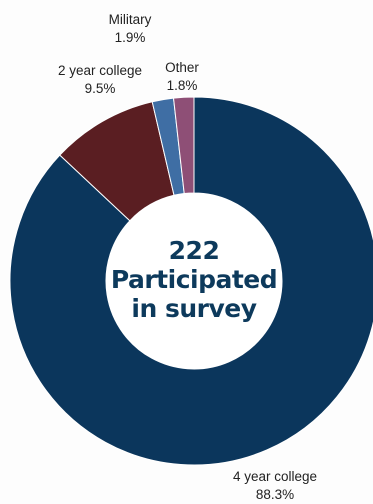 Image resolution: width=373 pixels, height=504 pixels. Describe the element at coordinates (130, 29) in the screenshot. I see `slice-label-military: Military 1.9%` at that location.